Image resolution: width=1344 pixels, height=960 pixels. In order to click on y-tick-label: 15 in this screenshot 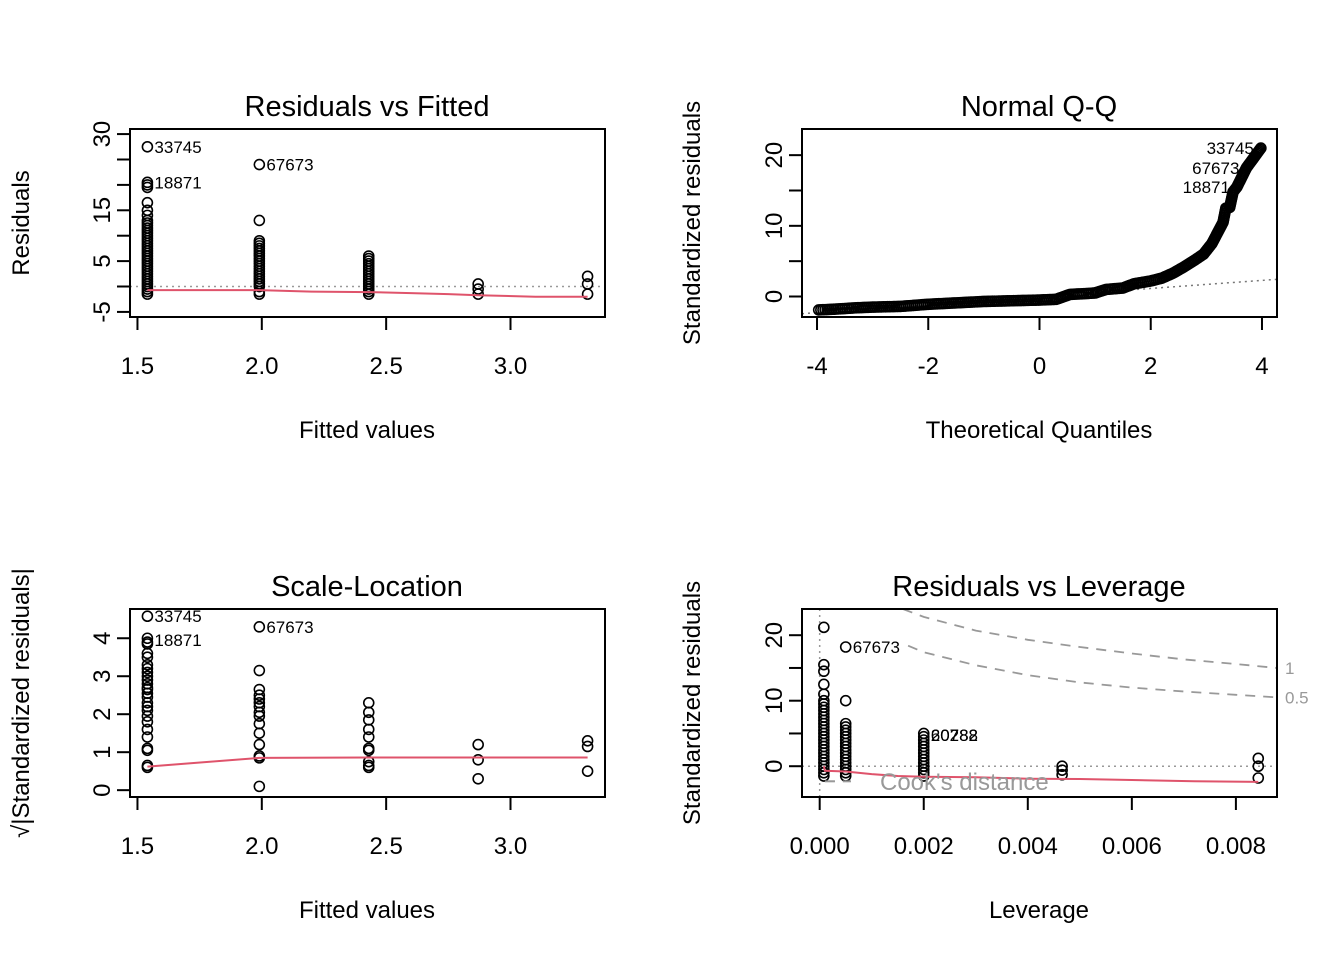, I will do `click(102, 210)`.